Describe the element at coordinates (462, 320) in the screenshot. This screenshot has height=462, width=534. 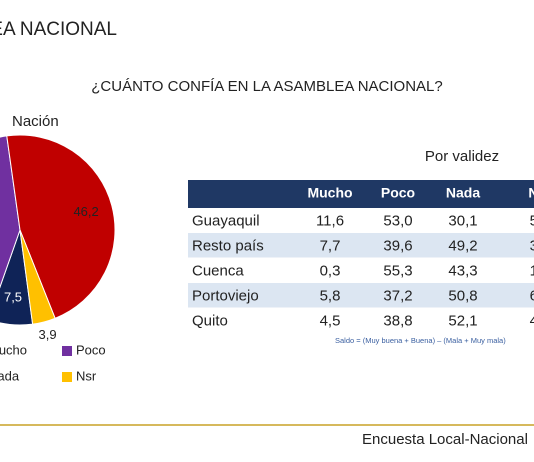
I see `table-cell: 52,1` at that location.